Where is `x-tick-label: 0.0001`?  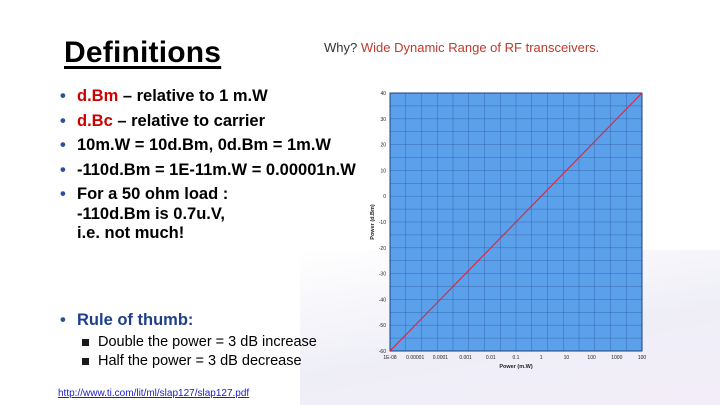 x-tick-label: 0.0001 is located at coordinates (441, 358).